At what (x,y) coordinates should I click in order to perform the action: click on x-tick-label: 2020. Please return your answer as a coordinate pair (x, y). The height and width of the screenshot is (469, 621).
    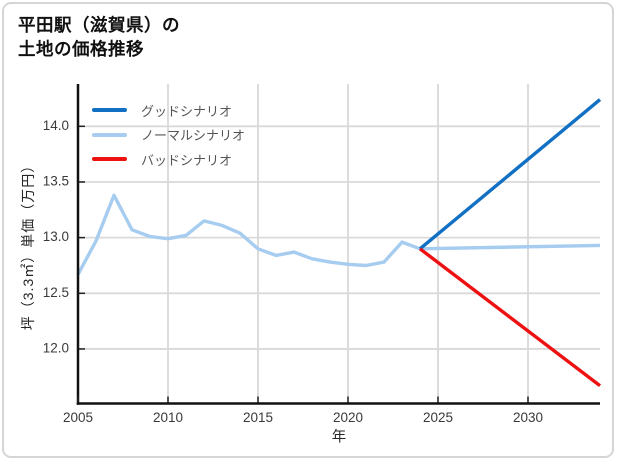
    Looking at the image, I should click on (348, 417).